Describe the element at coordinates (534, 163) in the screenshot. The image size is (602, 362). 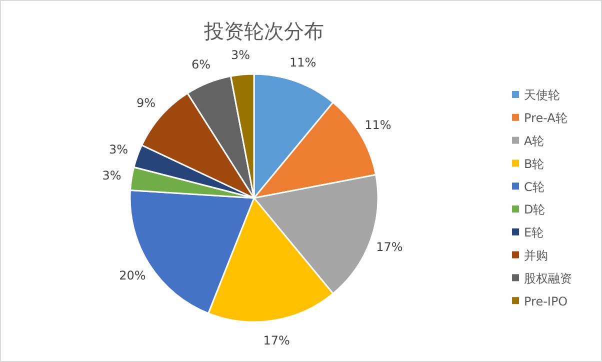
I see `legend-label: B轮` at that location.